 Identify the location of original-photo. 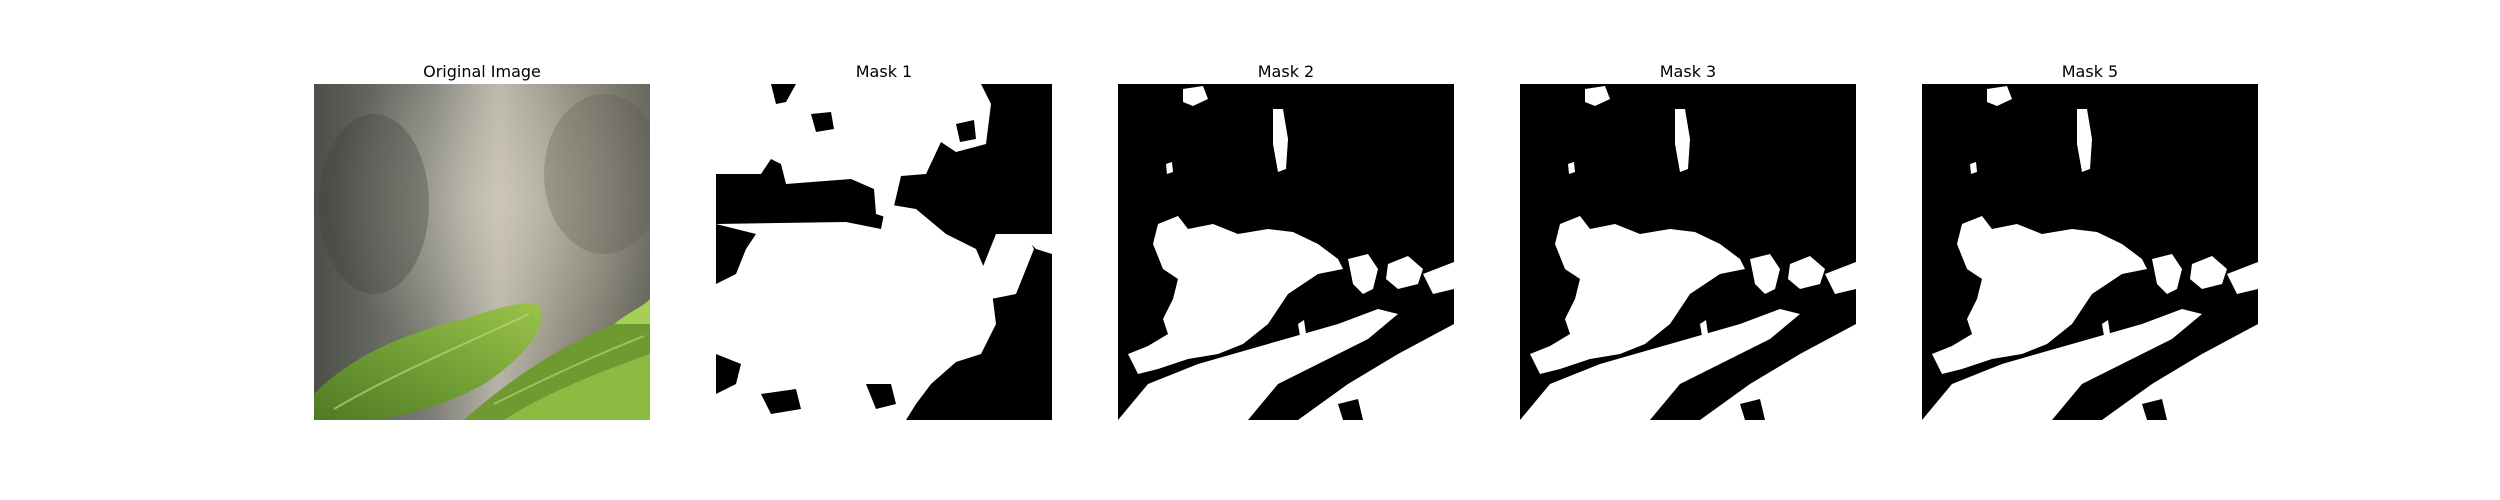
(482, 252).